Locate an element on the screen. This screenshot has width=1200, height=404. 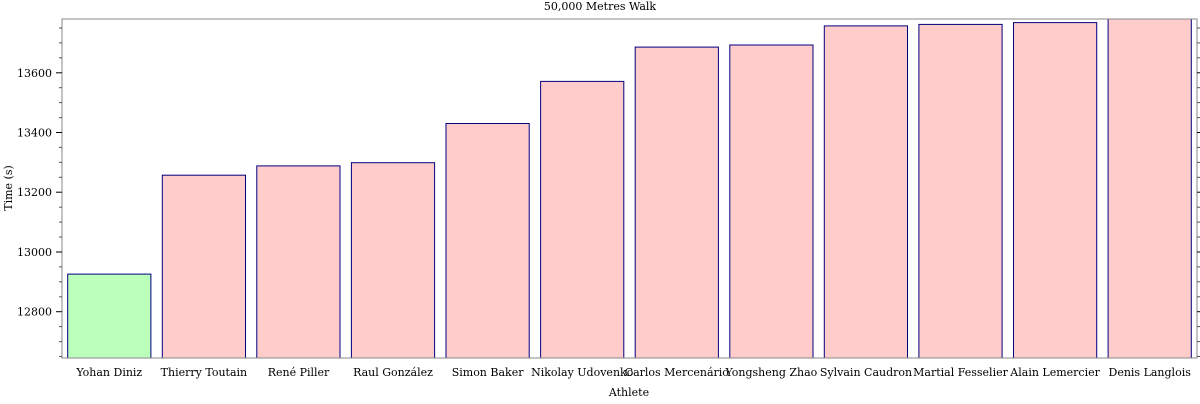
y-tick-label: 13200 is located at coordinates (34, 192).